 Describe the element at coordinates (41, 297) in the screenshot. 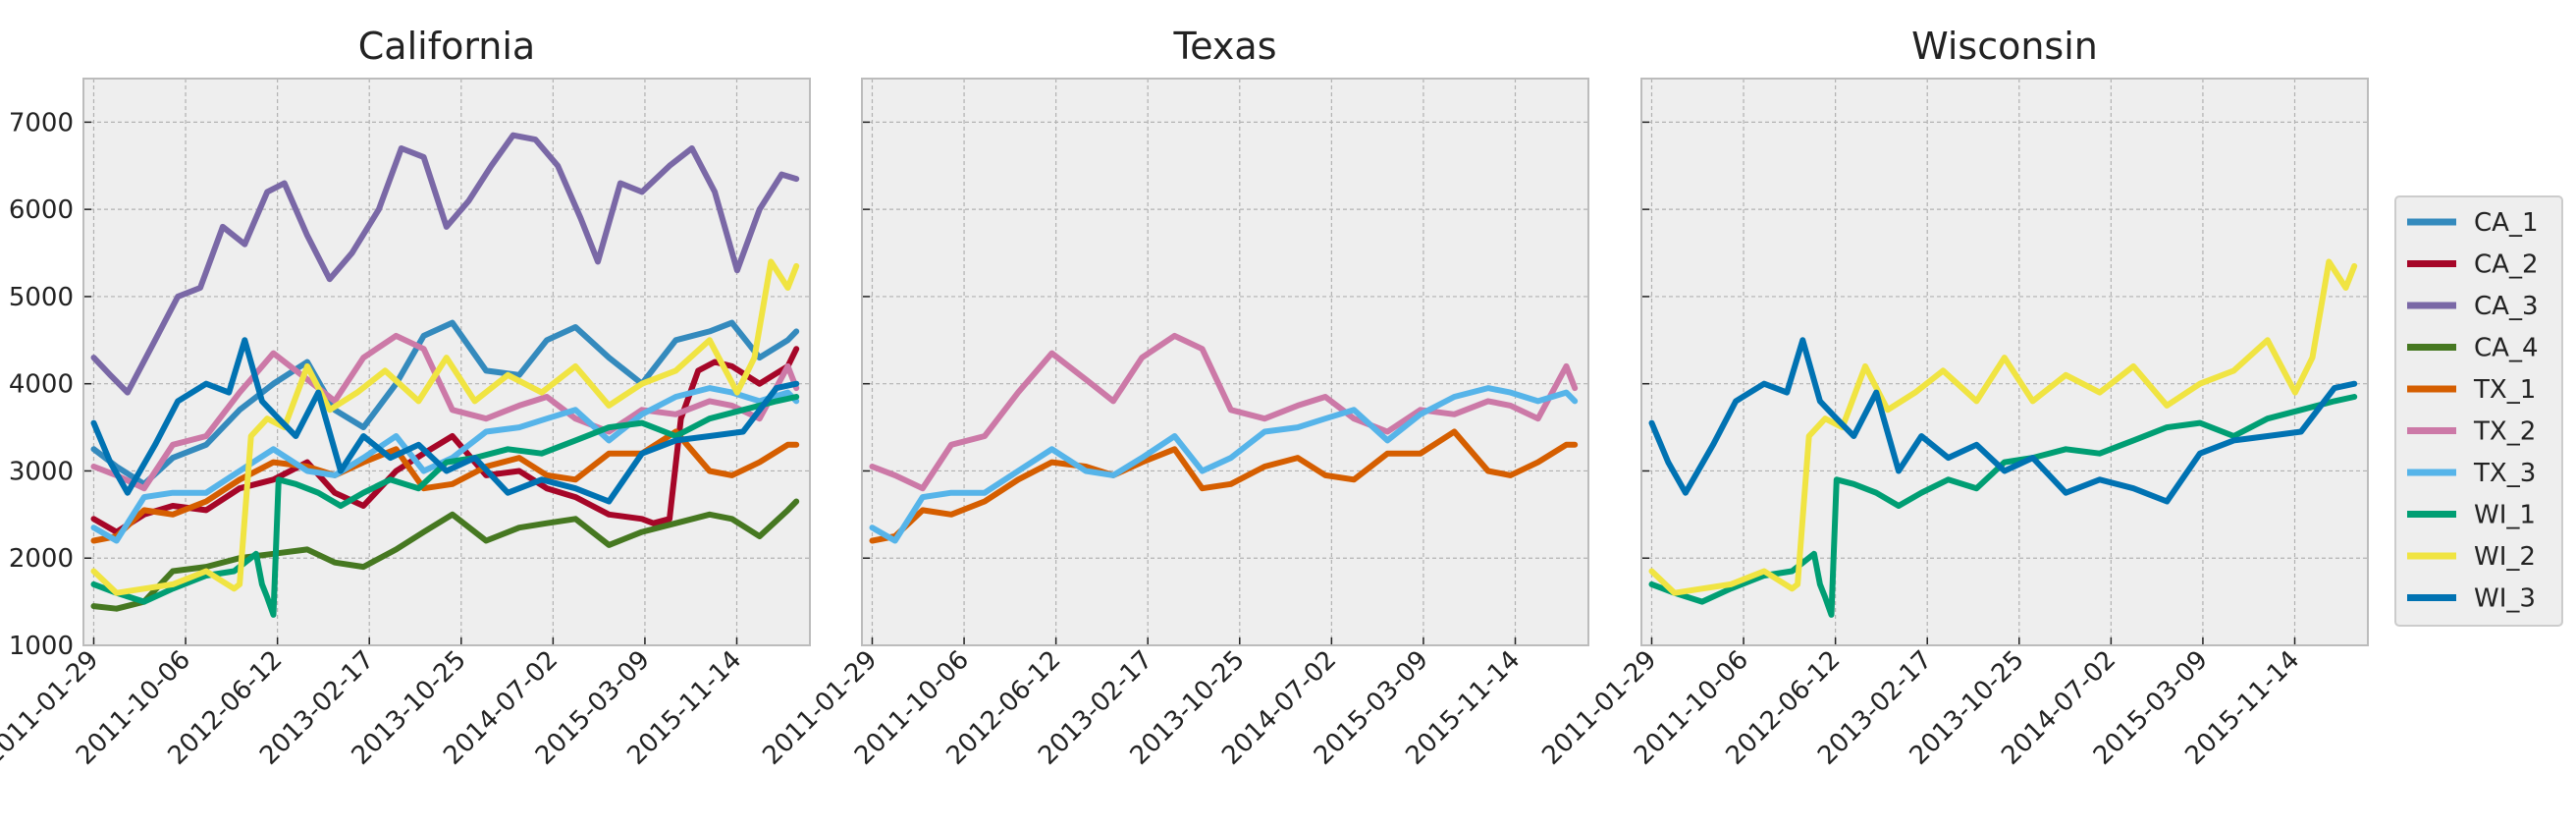

I see `y-tick-label: 5000` at that location.